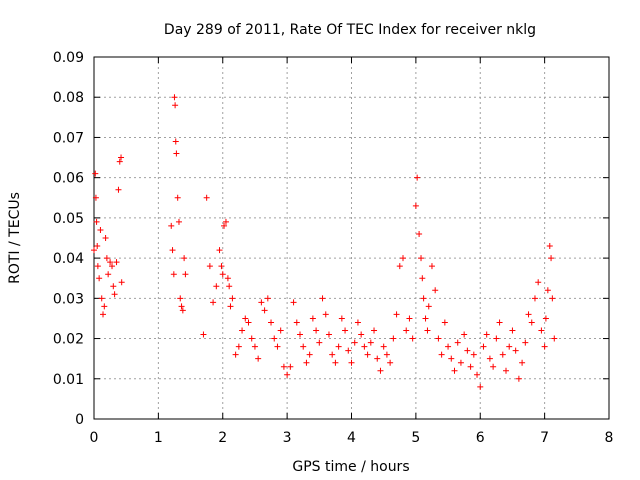  Describe the element at coordinates (68, 299) in the screenshot. I see `y-tick-label: 0.03` at that location.